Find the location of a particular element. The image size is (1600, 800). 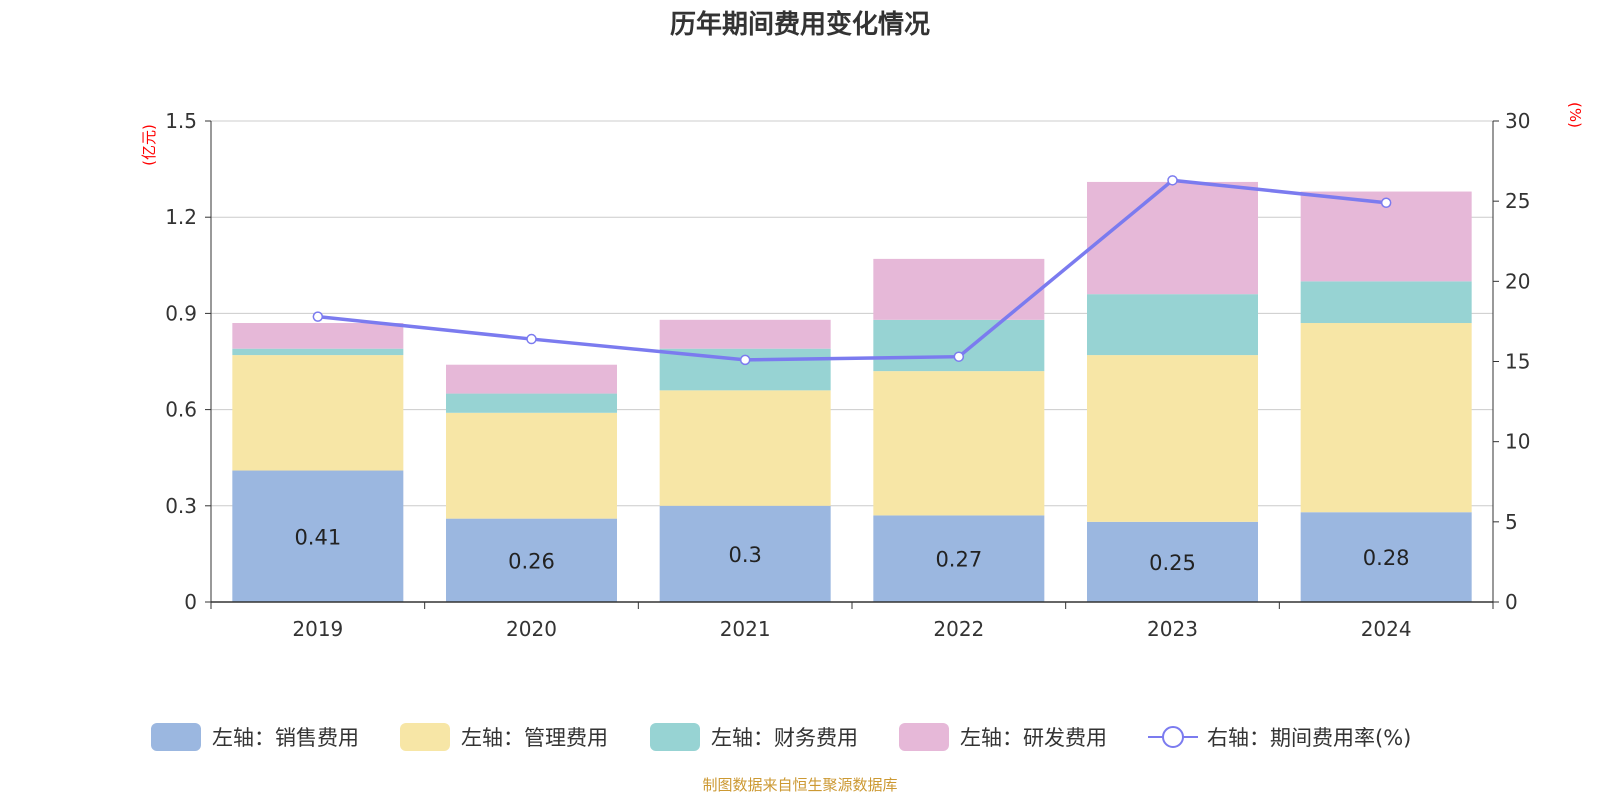

bar-value-label: 0.27 is located at coordinates (958, 560).